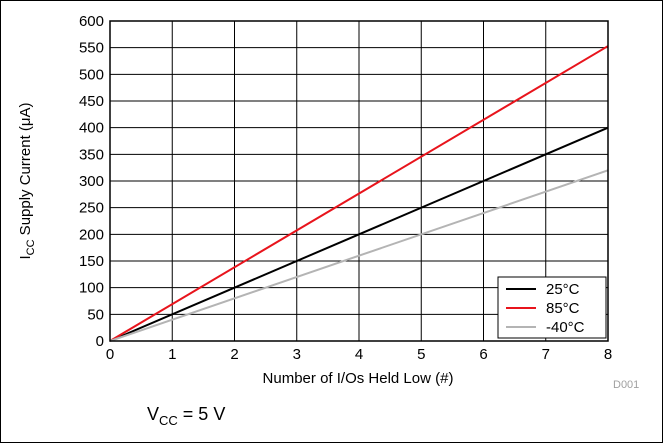 This screenshot has width=663, height=447. What do you see at coordinates (91, 181) in the screenshot?
I see `y-tick-label: 300` at bounding box center [91, 181].